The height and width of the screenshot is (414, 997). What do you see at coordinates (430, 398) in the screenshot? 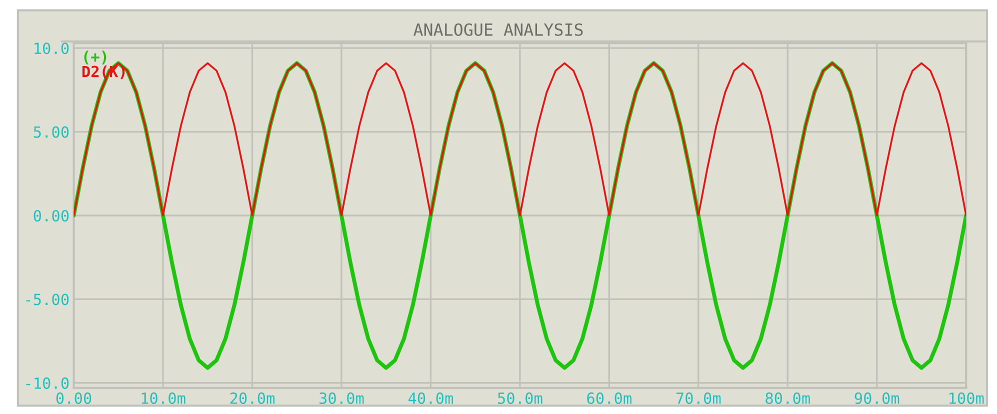
I see `x-tick-label: 40.0m` at bounding box center [430, 398].